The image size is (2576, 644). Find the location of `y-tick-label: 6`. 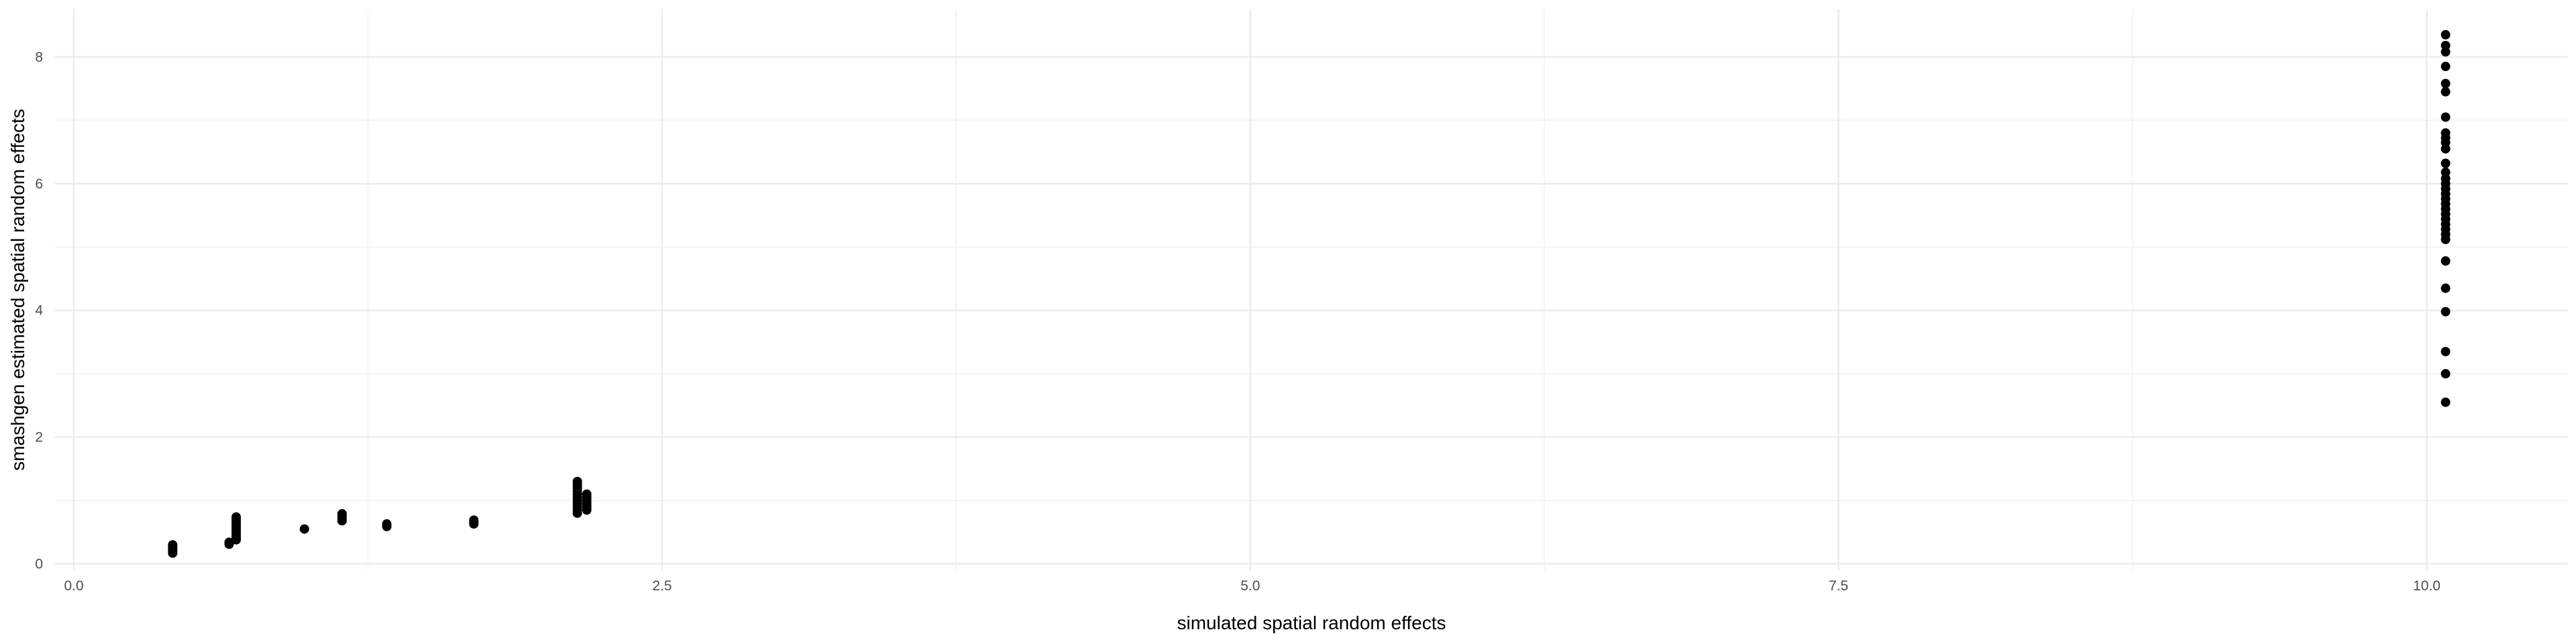

y-tick-label: 6 is located at coordinates (39, 184).